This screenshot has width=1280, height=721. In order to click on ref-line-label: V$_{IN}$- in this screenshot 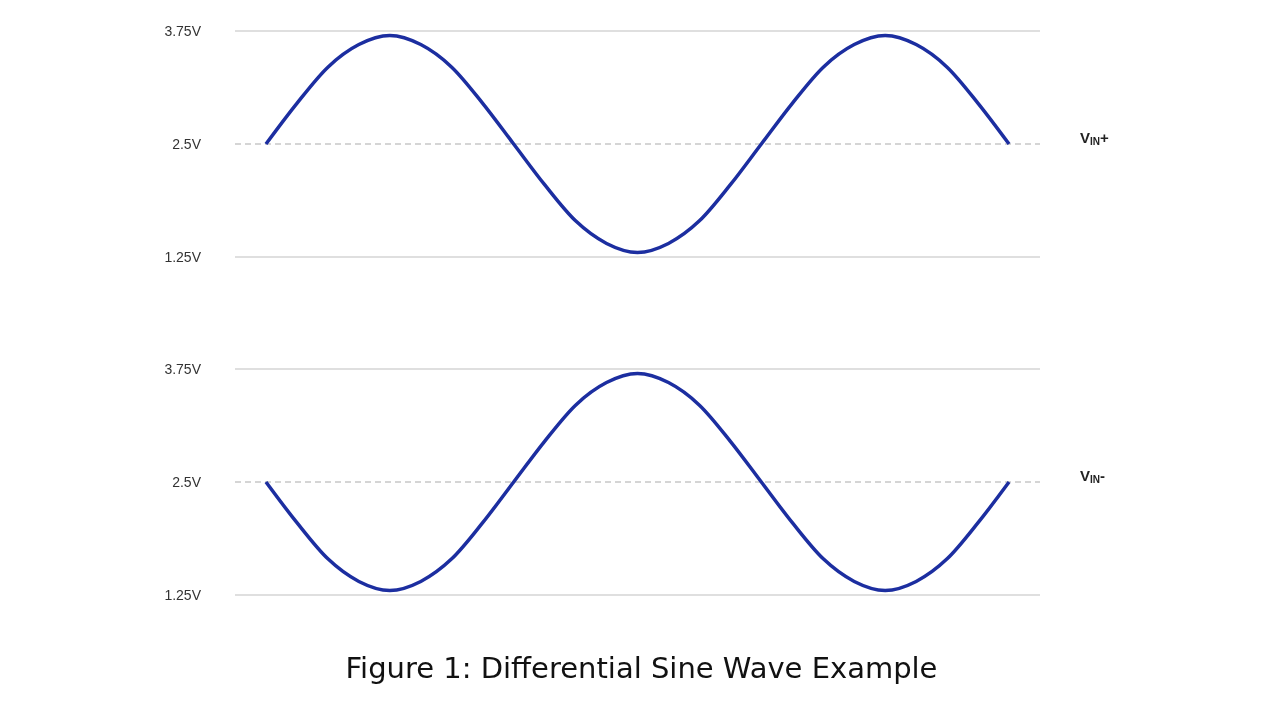, I will do `click(1093, 475)`.